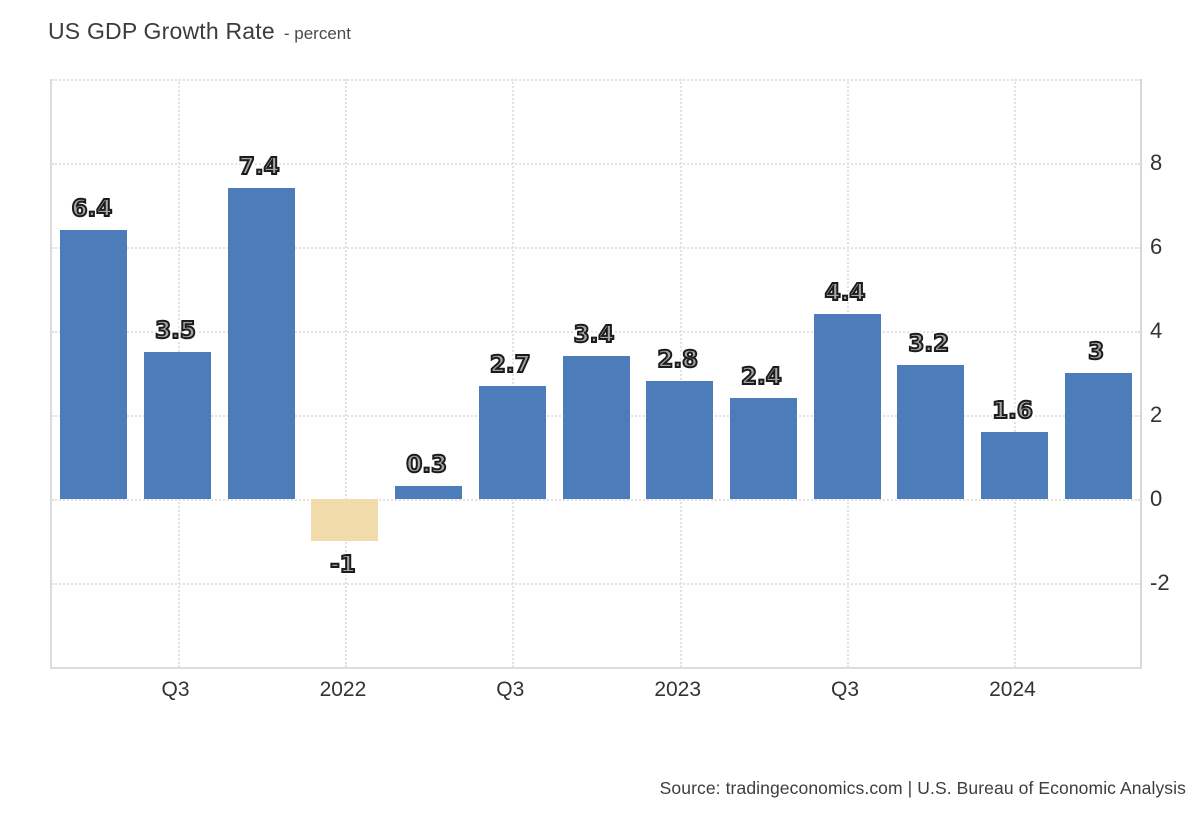  Describe the element at coordinates (596, 80) in the screenshot. I see `plot-top-border` at that location.